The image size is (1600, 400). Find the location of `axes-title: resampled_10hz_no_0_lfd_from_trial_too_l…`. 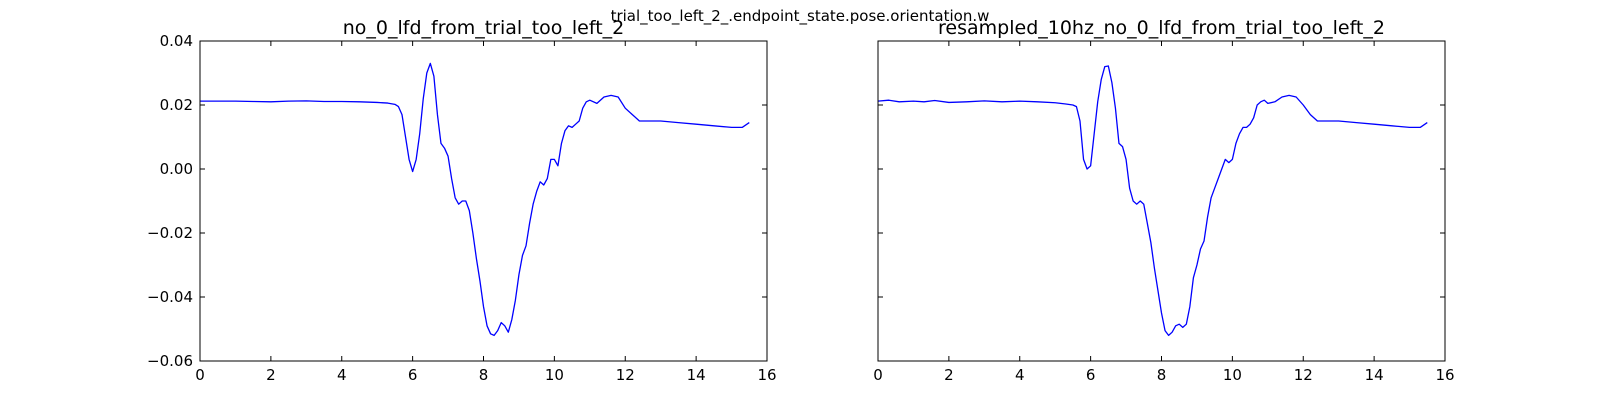

axes-title: resampled_10hz_no_0_lfd_from_trial_too_l… is located at coordinates (1161, 28).